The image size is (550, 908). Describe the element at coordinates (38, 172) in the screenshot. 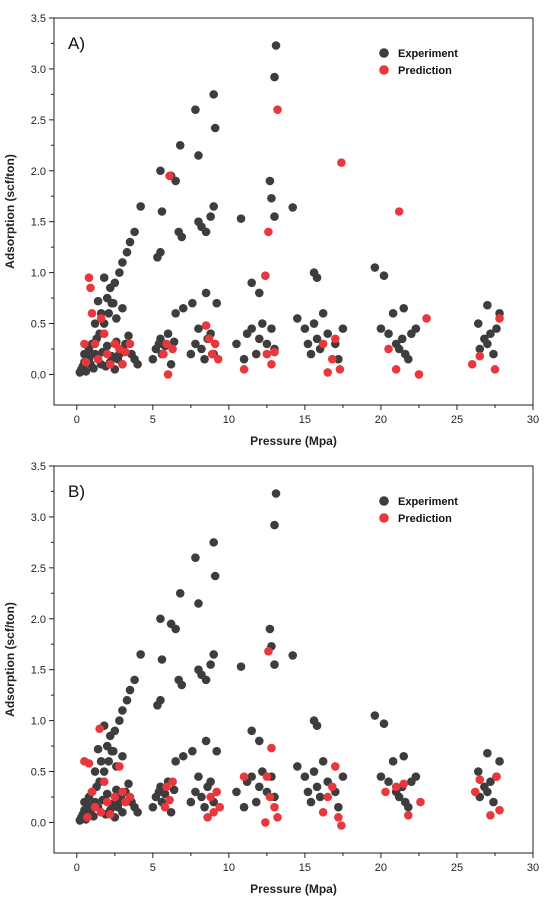

I see `y-tick-label: 2.0` at that location.